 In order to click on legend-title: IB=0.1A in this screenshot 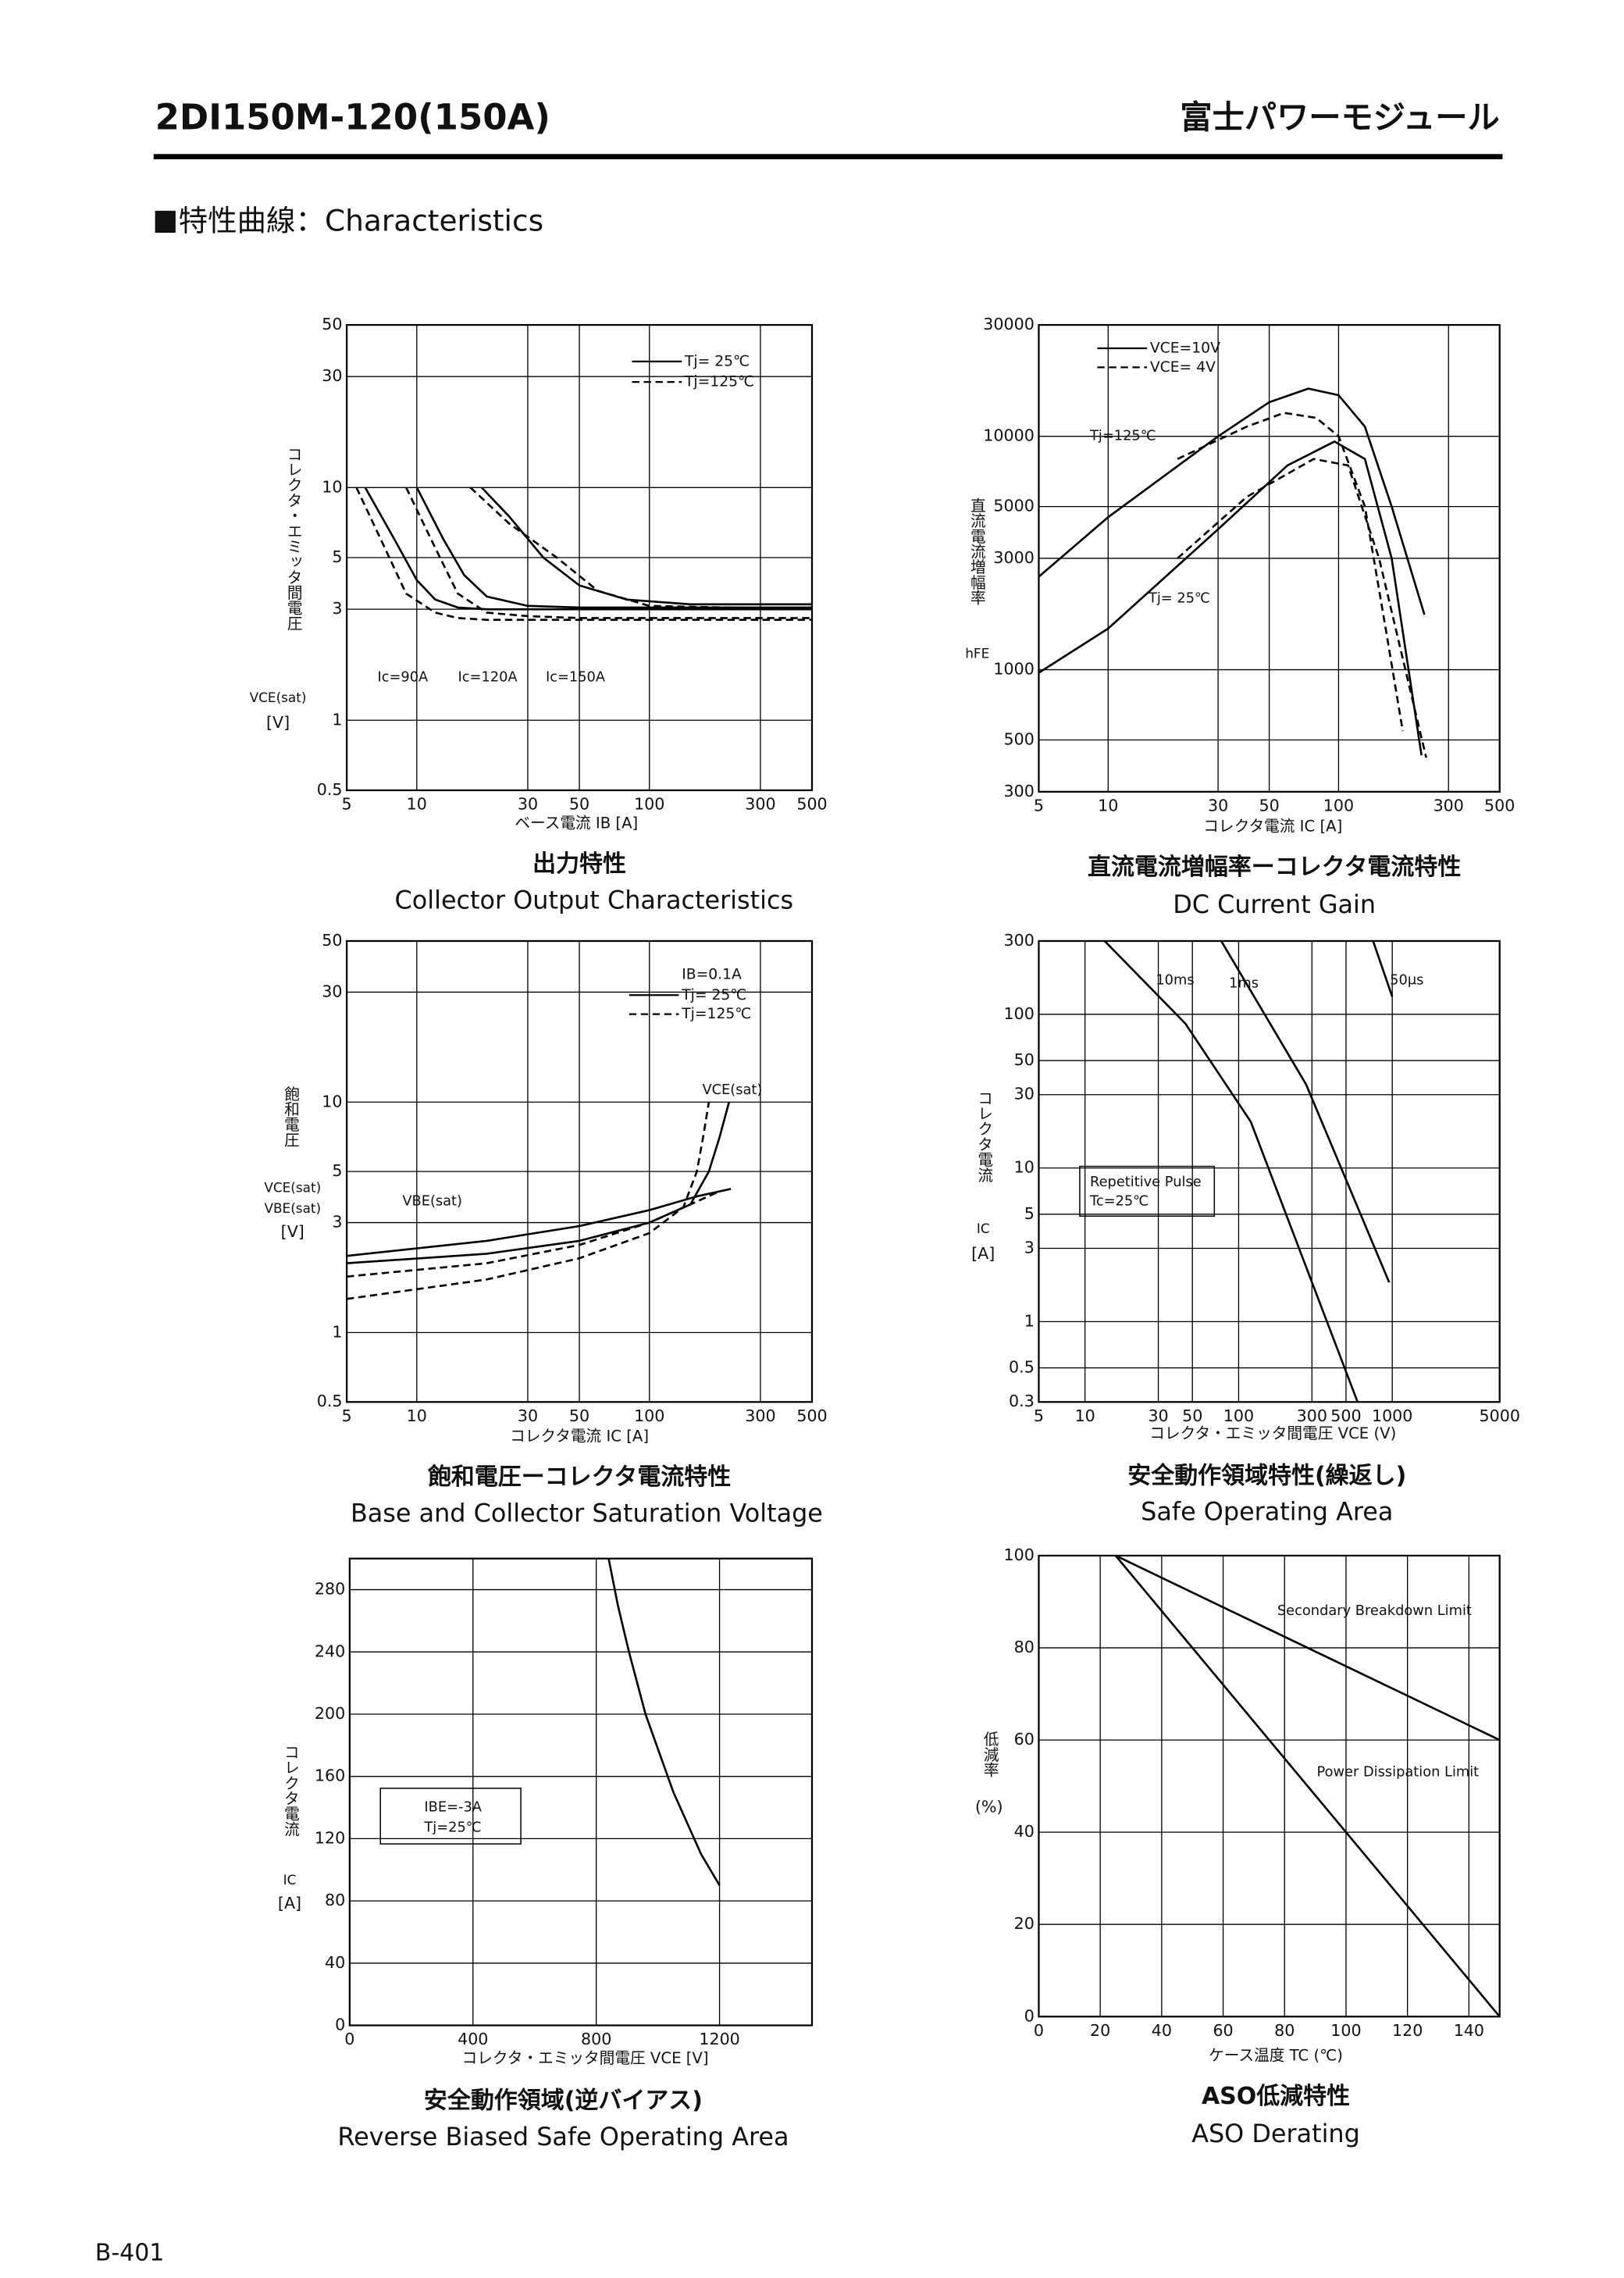, I will do `click(712, 975)`.